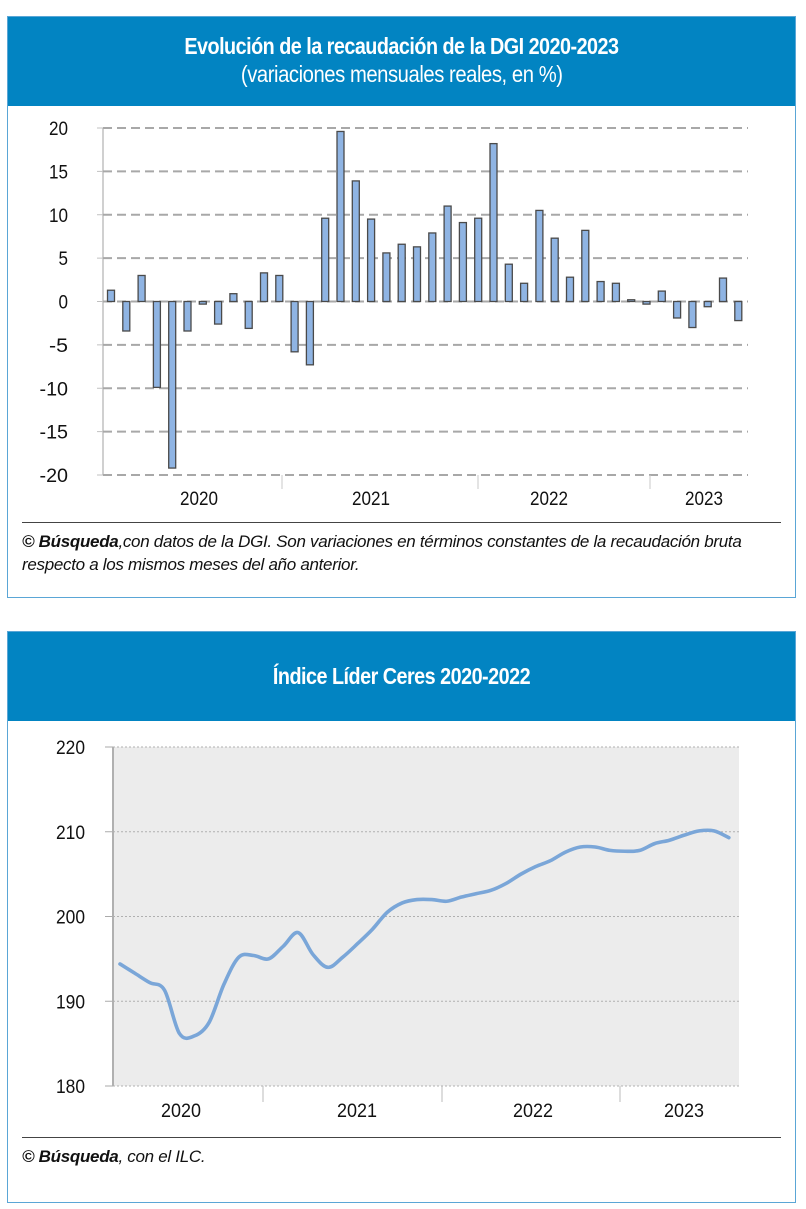 This screenshot has height=1209, width=806. I want to click on y-tick-label: 20, so click(58, 129).